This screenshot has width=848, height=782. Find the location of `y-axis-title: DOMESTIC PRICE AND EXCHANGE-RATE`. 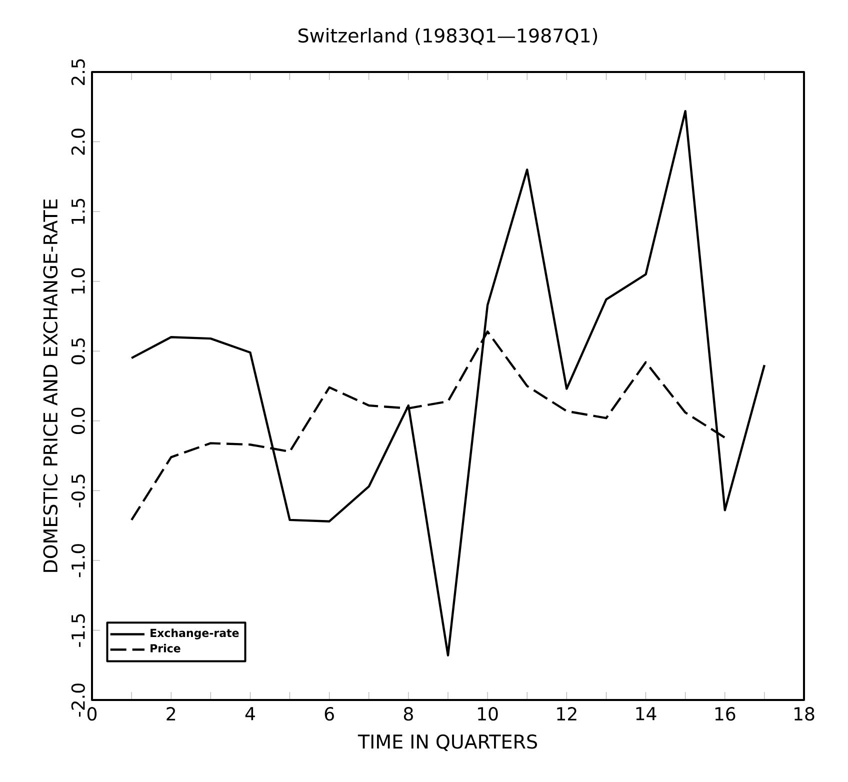

y-axis-title: DOMESTIC PRICE AND EXCHANGE-RATE is located at coordinates (50, 385).